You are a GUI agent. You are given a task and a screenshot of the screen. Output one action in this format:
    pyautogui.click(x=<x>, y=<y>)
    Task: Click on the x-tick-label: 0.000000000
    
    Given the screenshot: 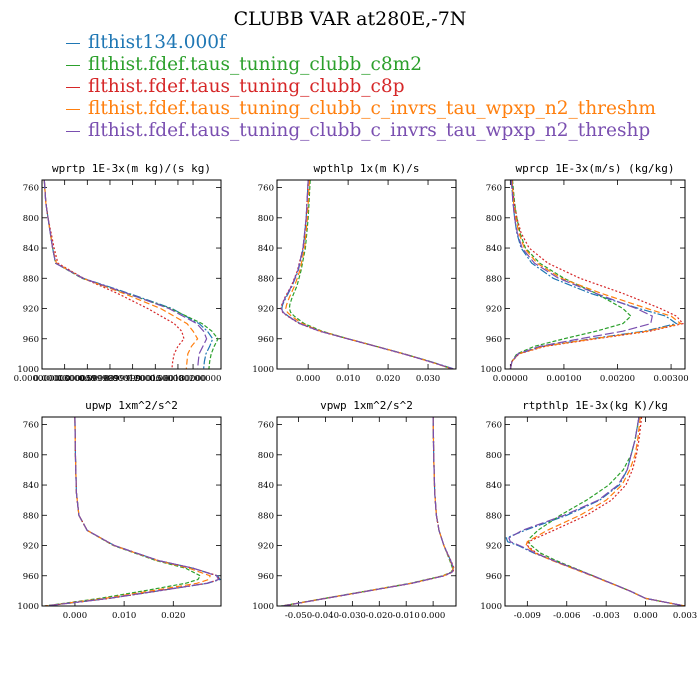 What is the action you would take?
    pyautogui.click(x=42, y=379)
    